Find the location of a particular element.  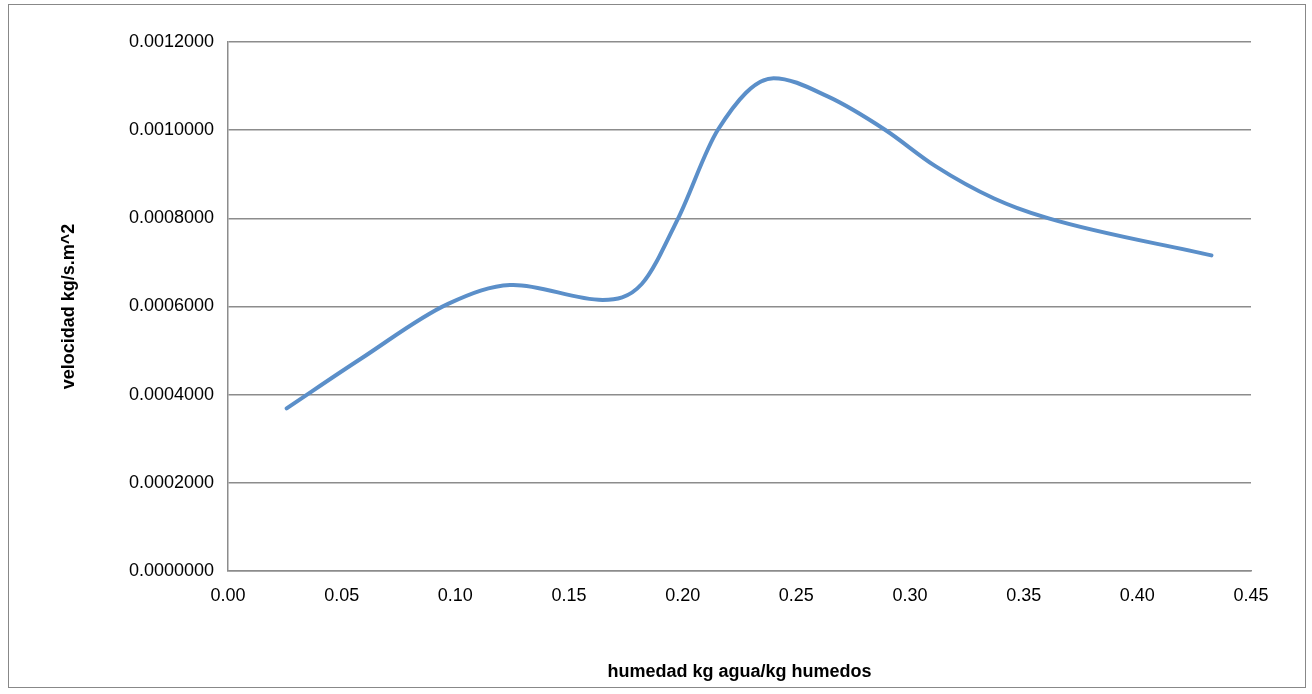

y-tick-label: 0.0008000 is located at coordinates (171, 217).